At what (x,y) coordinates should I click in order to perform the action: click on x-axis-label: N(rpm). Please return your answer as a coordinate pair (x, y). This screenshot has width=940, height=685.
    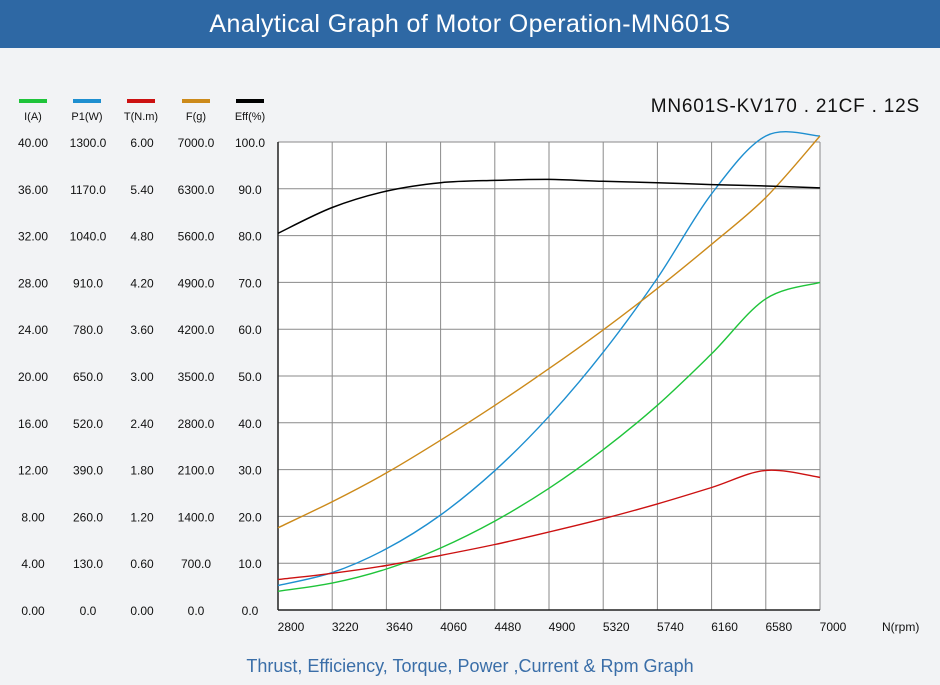
    Looking at the image, I should click on (900, 627).